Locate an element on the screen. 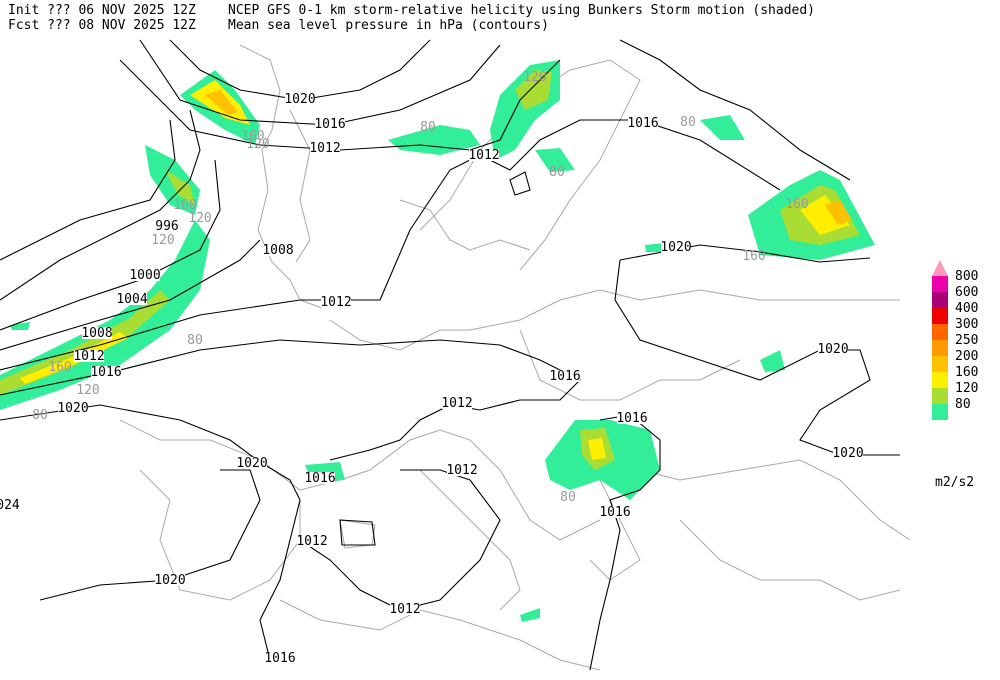 This screenshot has width=1000, height=680. contour-label: 1004 is located at coordinates (131, 299).